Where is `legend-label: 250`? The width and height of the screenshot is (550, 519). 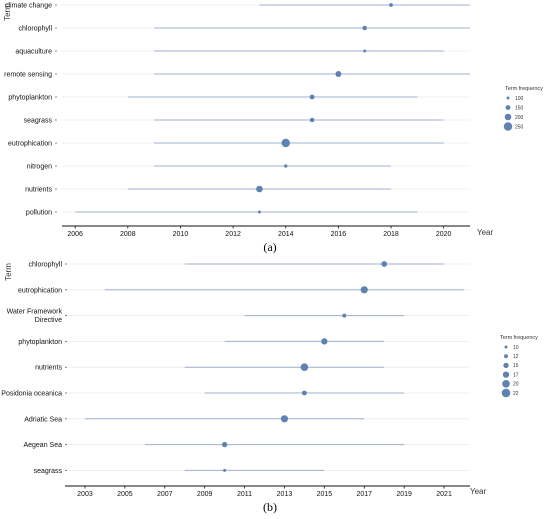
legend-label: 250 is located at coordinates (519, 127).